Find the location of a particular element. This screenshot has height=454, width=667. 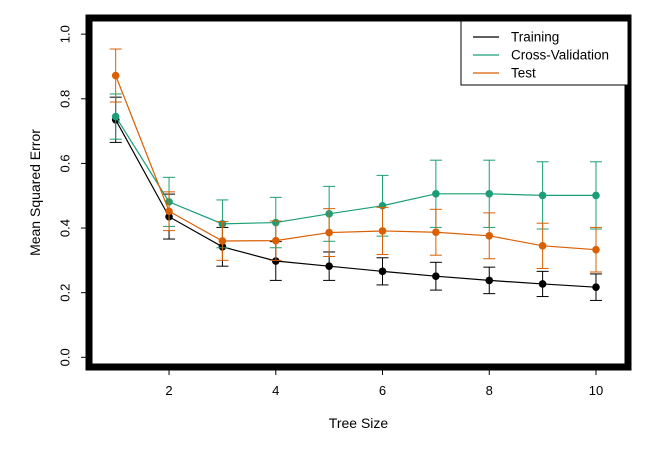

x-tick-label: 4 is located at coordinates (275, 390).